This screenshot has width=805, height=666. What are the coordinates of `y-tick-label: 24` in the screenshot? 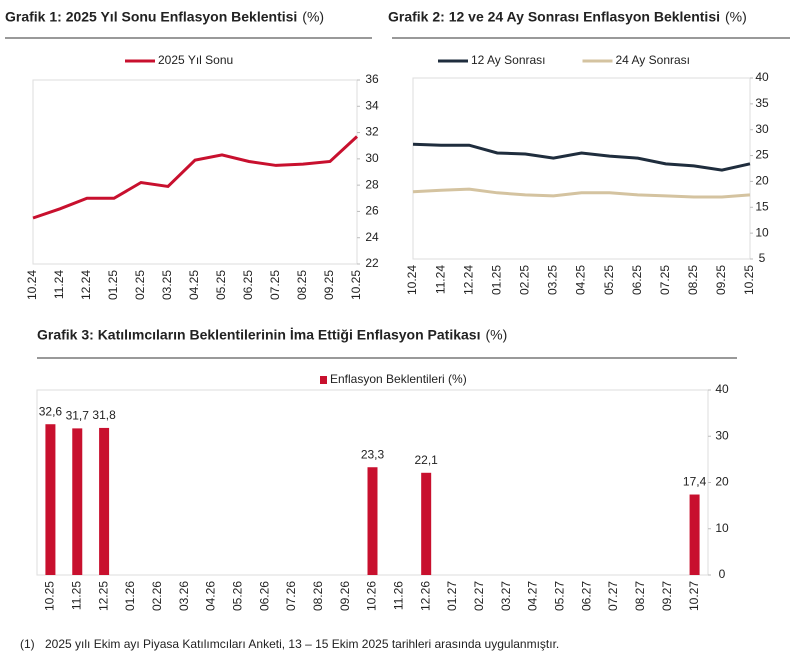 It's located at (372, 237).